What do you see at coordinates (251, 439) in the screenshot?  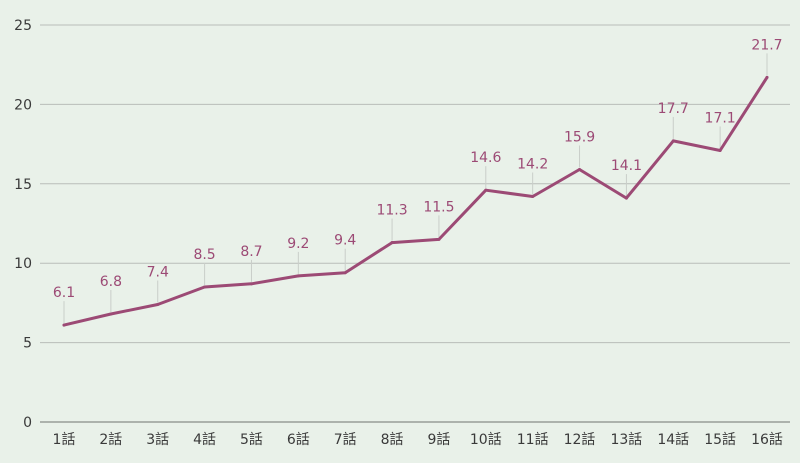 I see `x-tick-label: 5話` at bounding box center [251, 439].